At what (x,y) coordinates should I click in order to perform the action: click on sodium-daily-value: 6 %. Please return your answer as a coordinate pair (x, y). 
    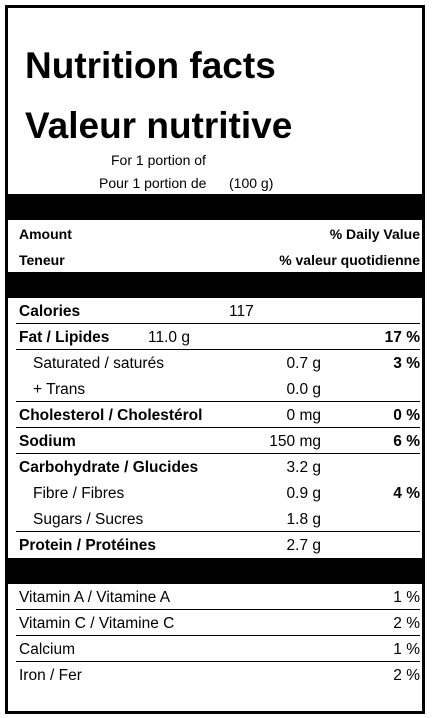
    Looking at the image, I should click on (406, 441).